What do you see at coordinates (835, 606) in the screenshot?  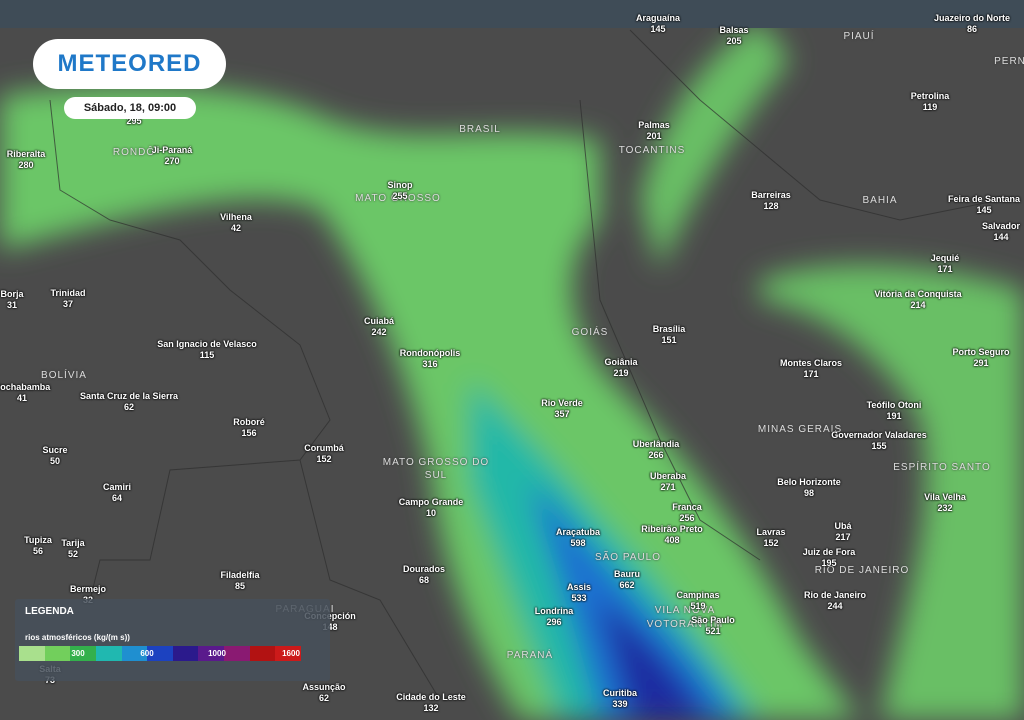 I see `city-value: 244` at bounding box center [835, 606].